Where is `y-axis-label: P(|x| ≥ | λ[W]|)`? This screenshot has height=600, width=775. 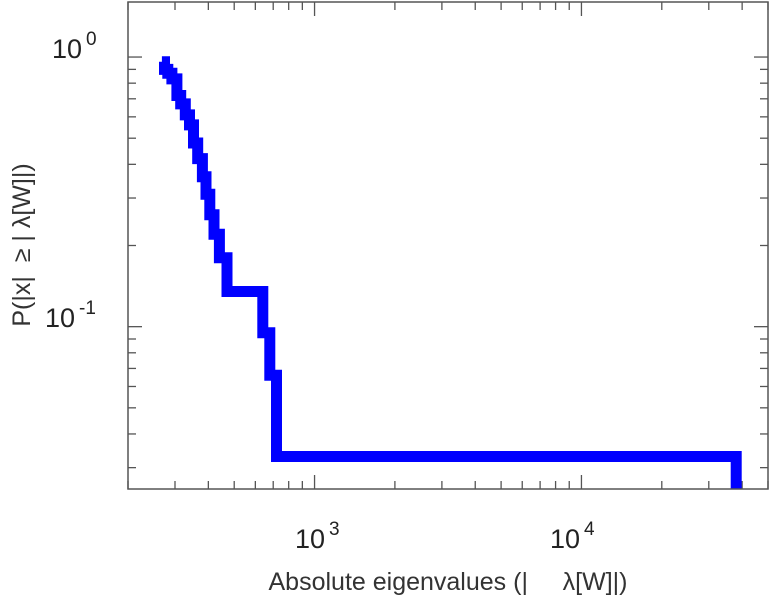 y-axis-label: P(|x| ≥ | λ[W]|) is located at coordinates (22, 244).